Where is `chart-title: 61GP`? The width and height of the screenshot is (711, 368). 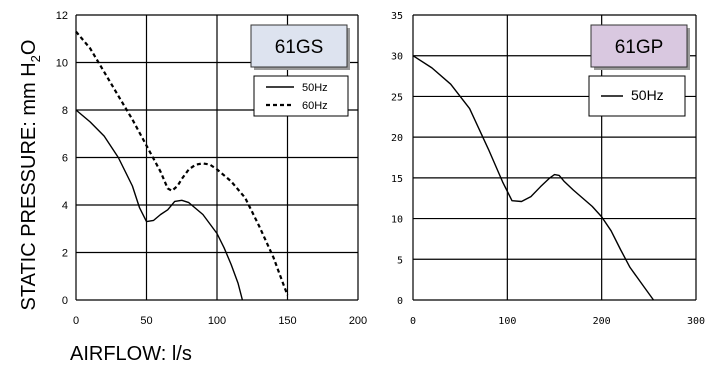
chart-title: 61GP is located at coordinates (639, 47).